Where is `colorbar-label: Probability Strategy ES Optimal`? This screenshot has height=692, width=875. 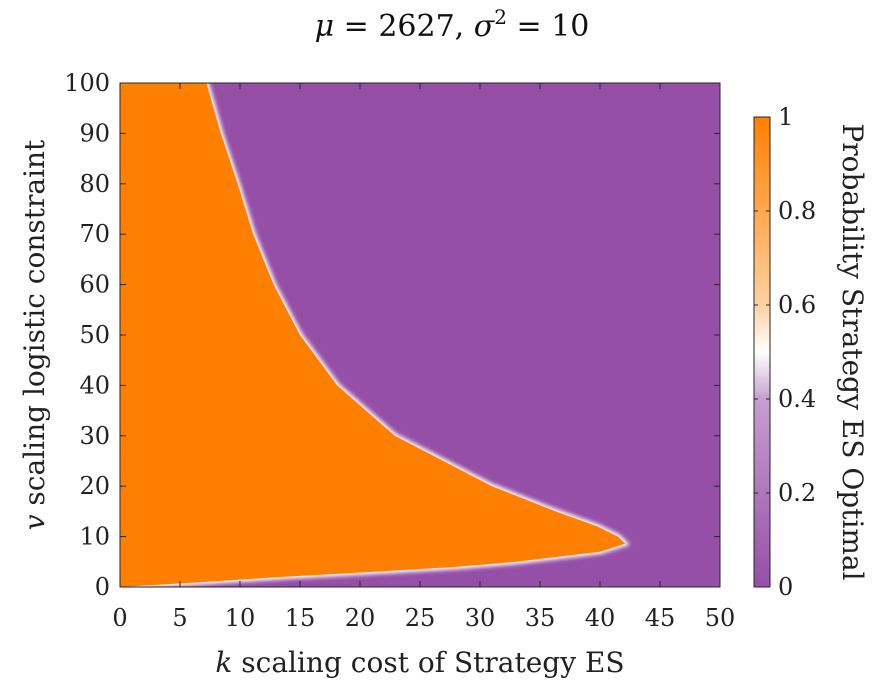
colorbar-label: Probability Strategy ES Optimal is located at coordinates (852, 351).